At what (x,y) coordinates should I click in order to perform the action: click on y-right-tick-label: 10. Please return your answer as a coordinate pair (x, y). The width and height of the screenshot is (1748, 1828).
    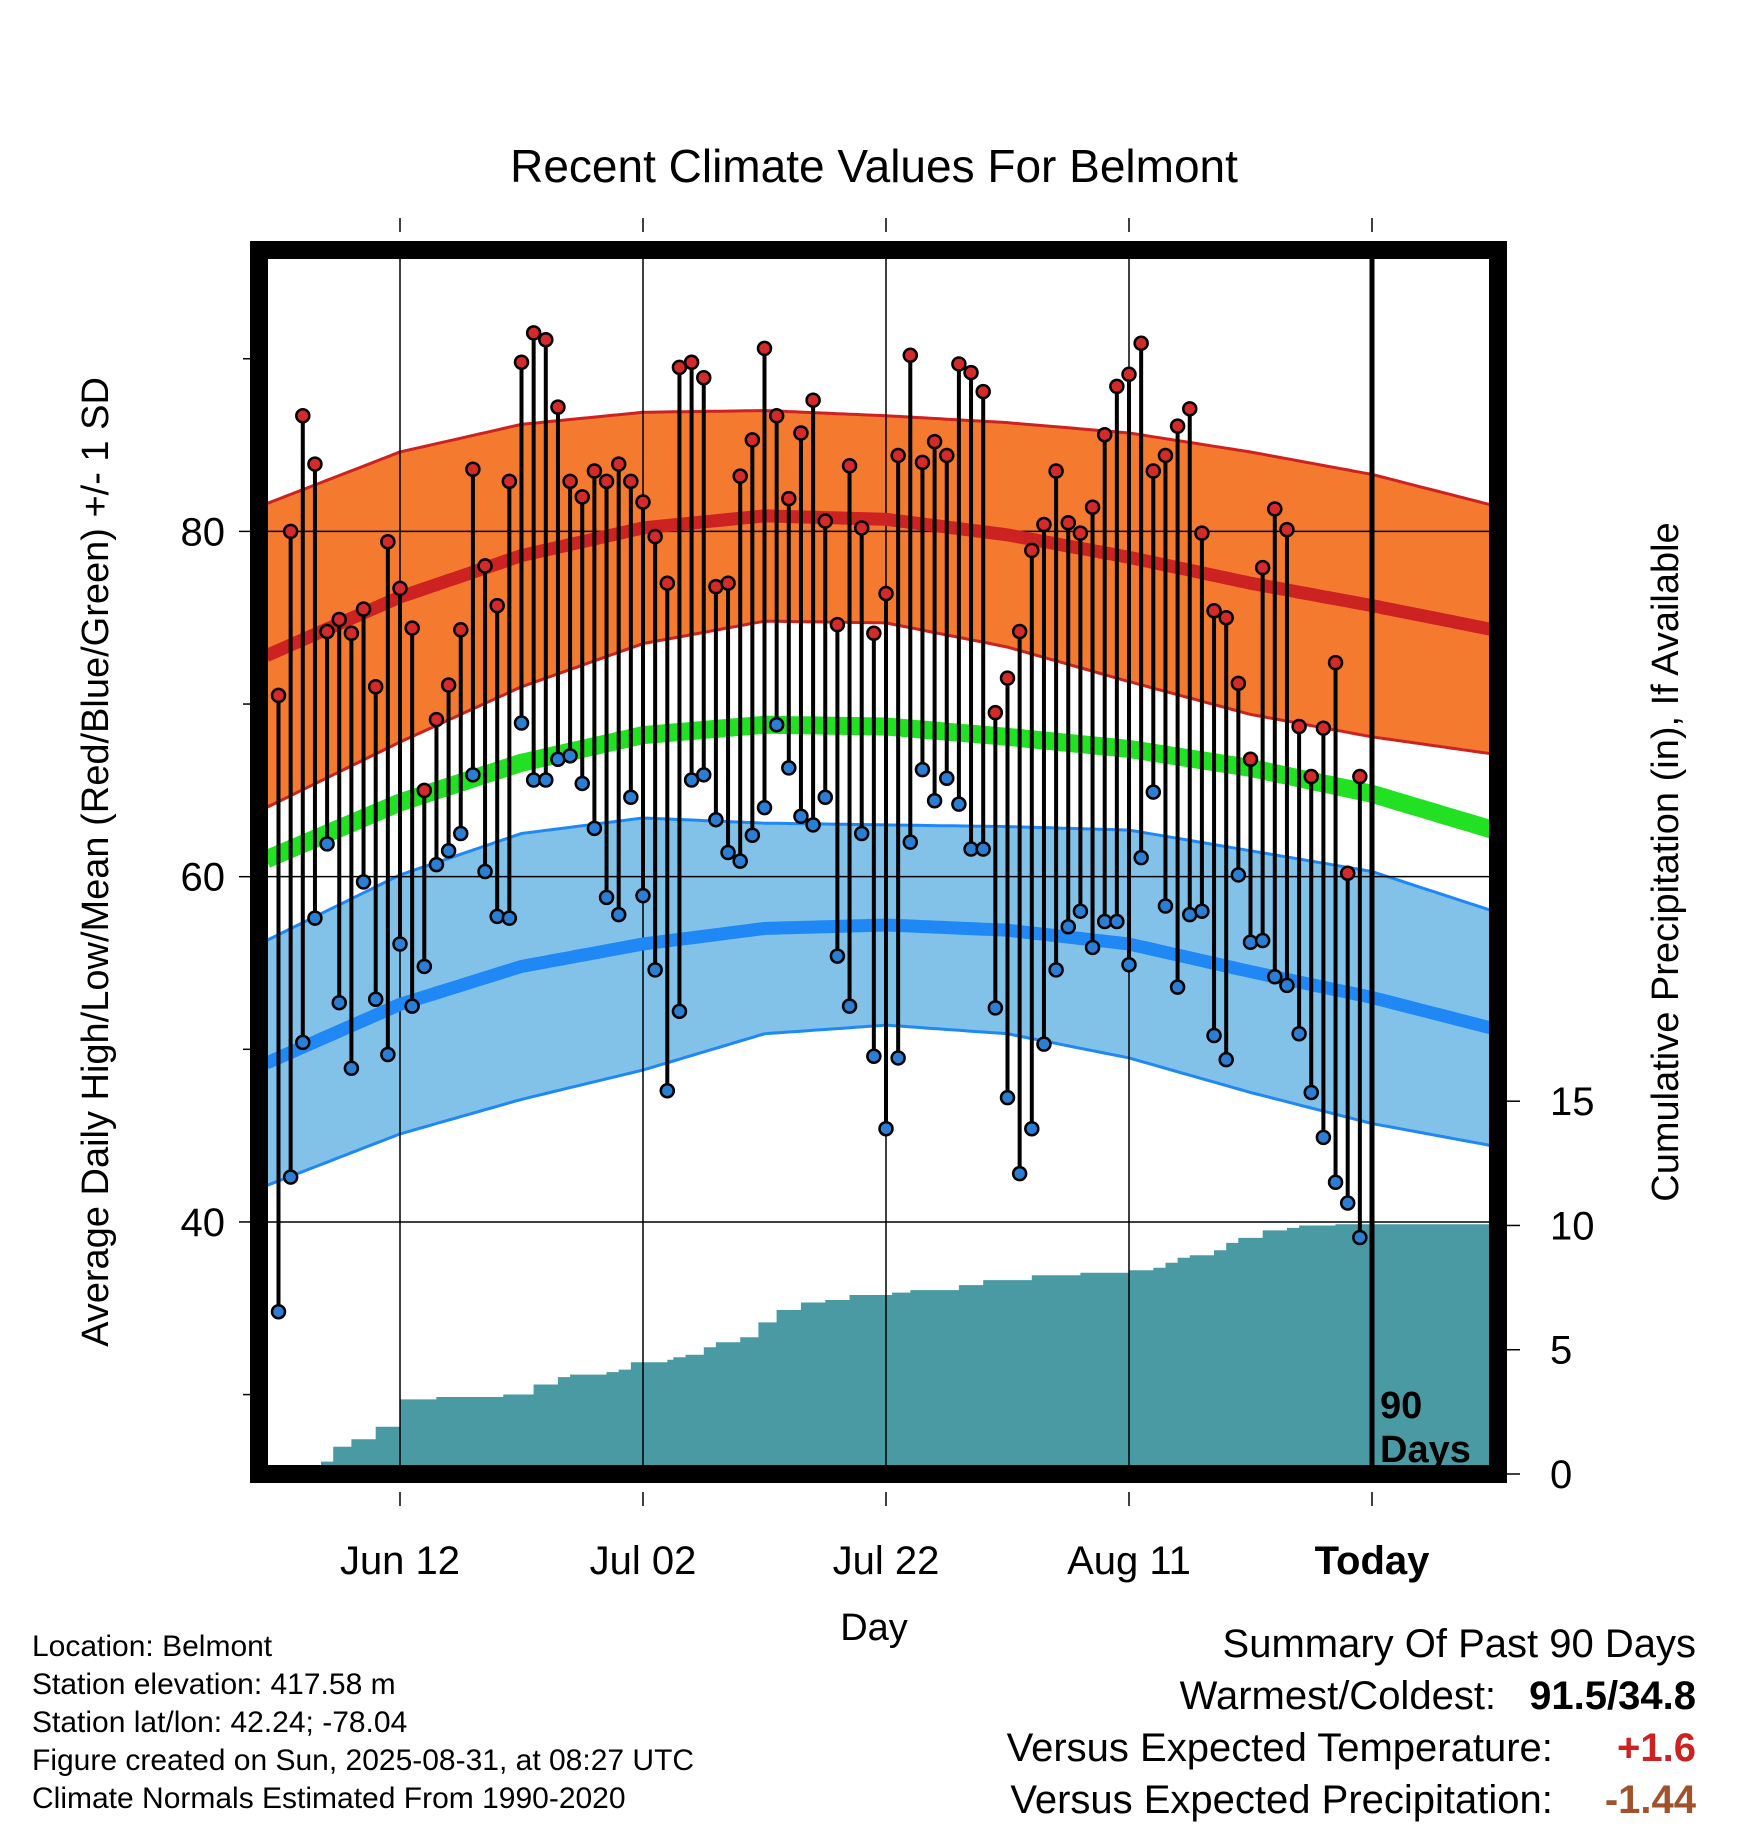
    Looking at the image, I should click on (1572, 1226).